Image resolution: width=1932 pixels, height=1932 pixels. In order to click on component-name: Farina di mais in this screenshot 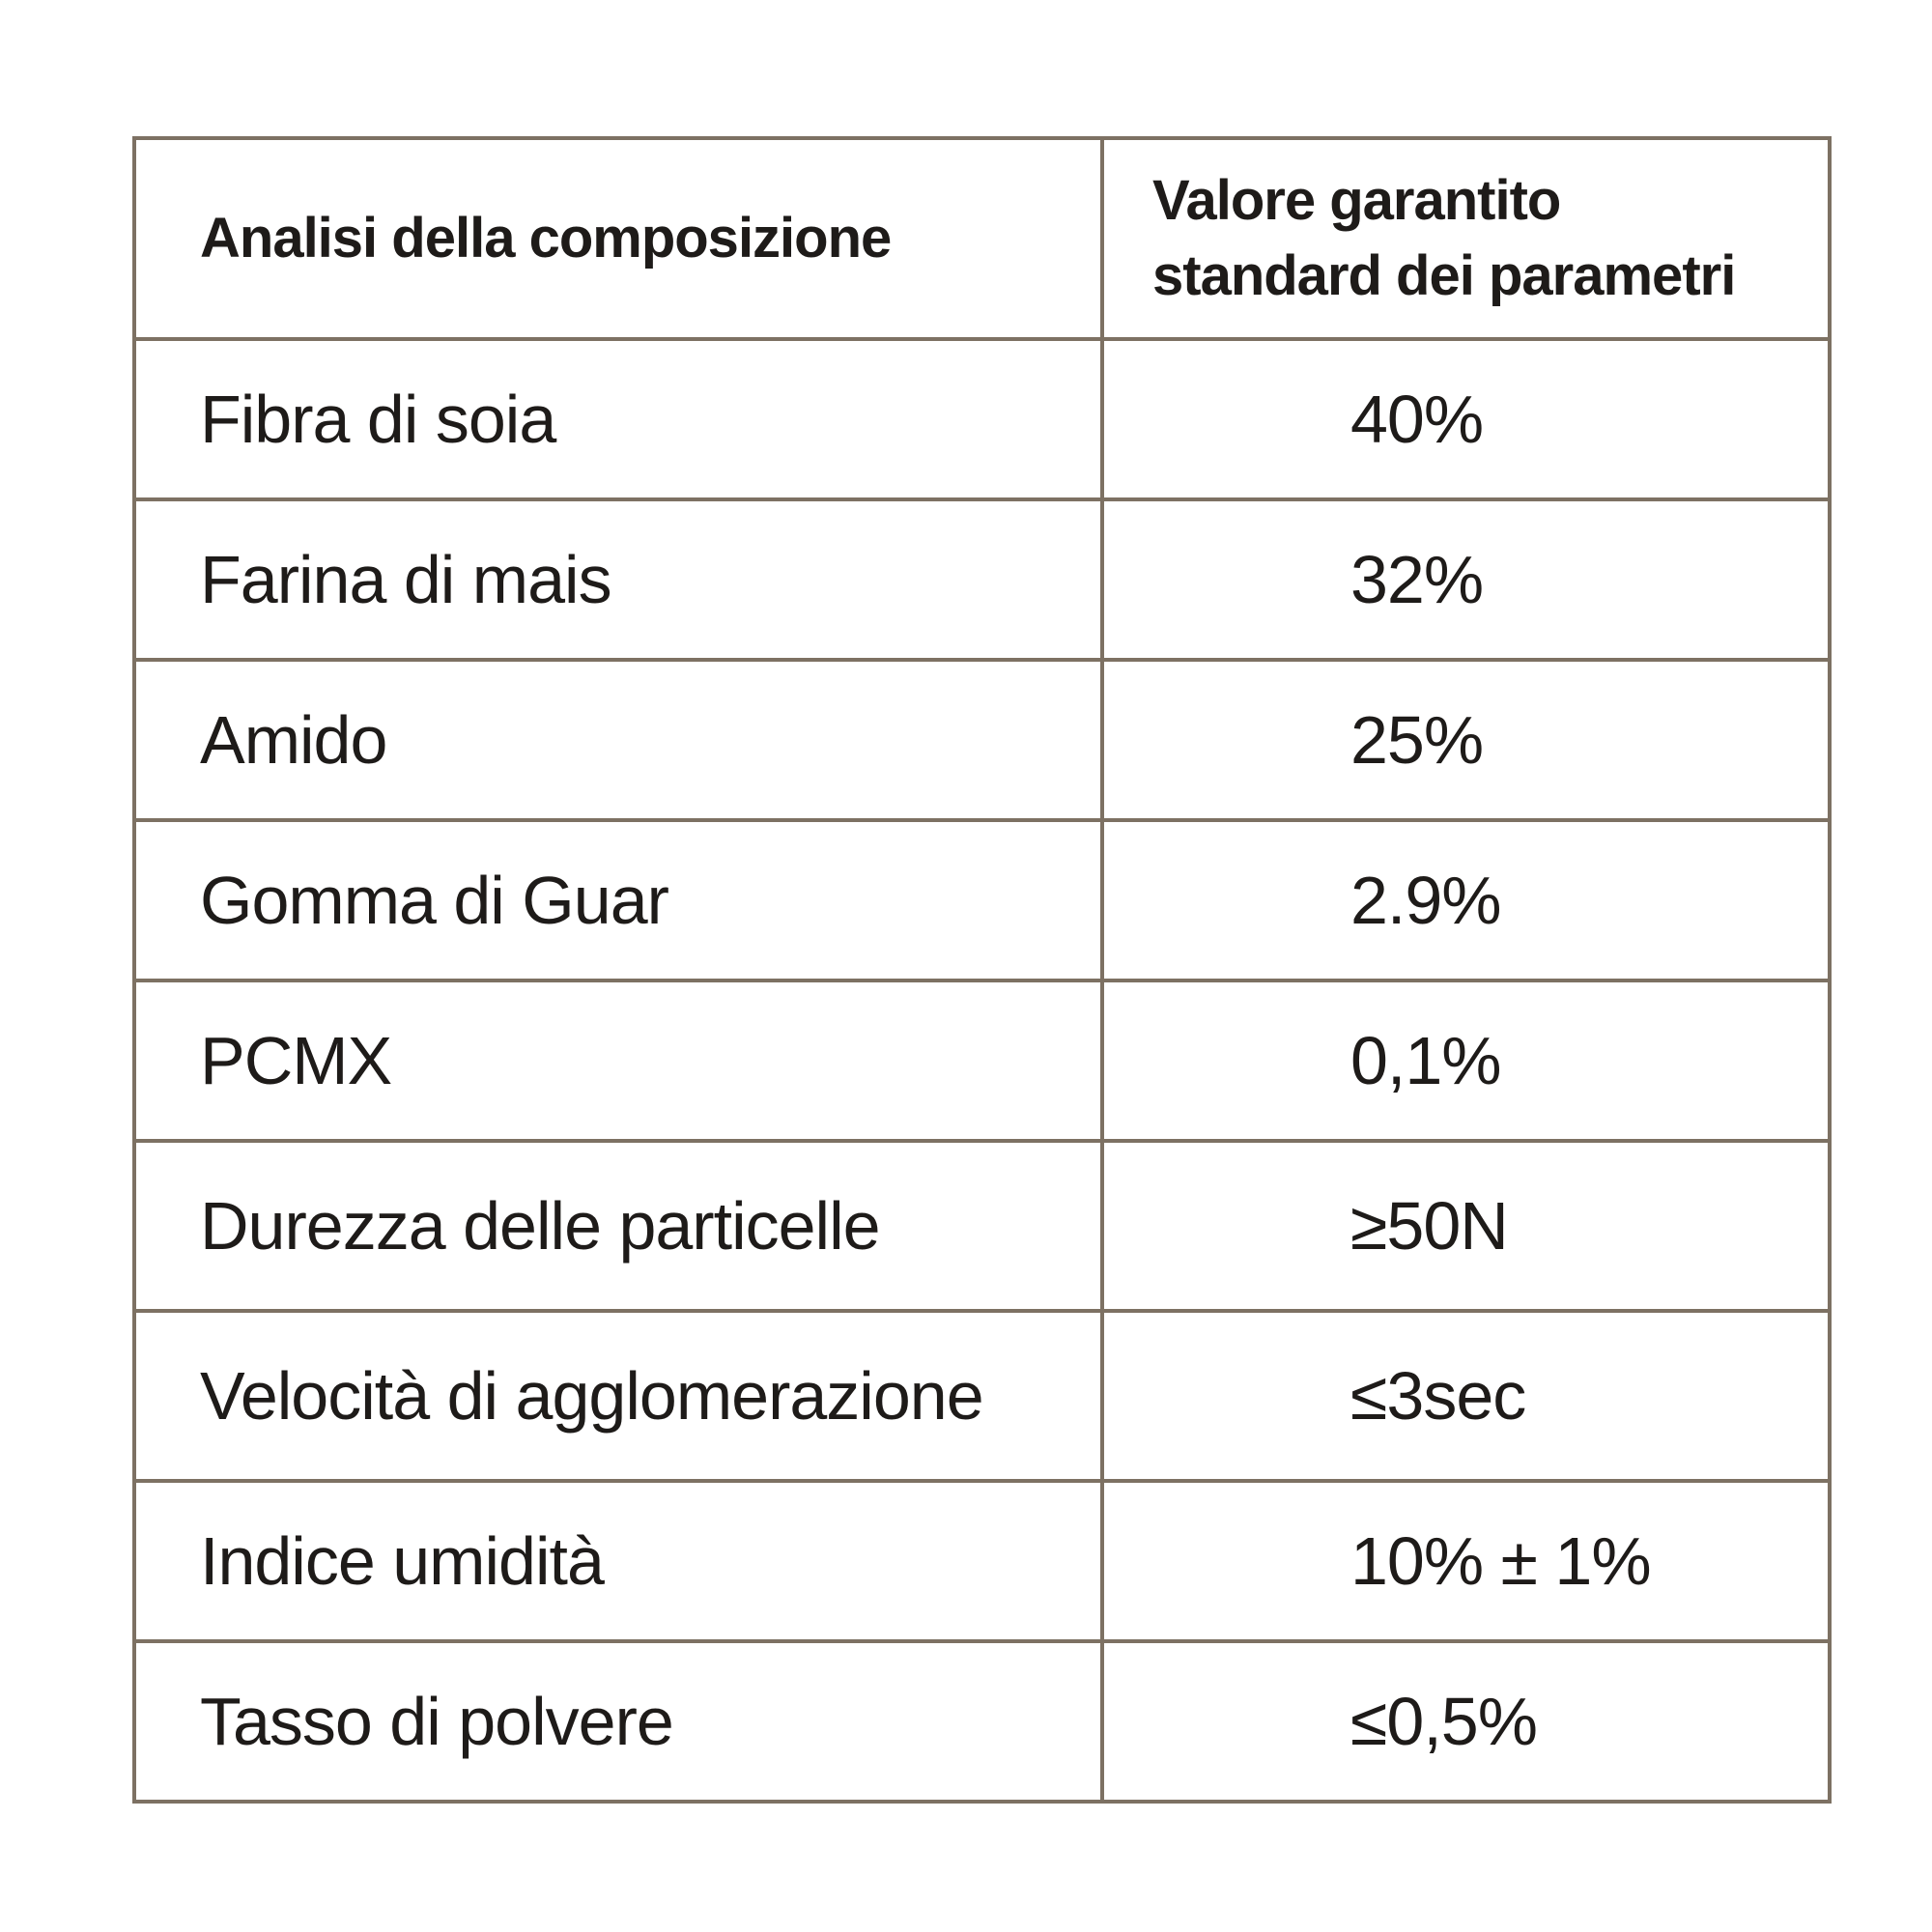, I will do `click(618, 579)`.